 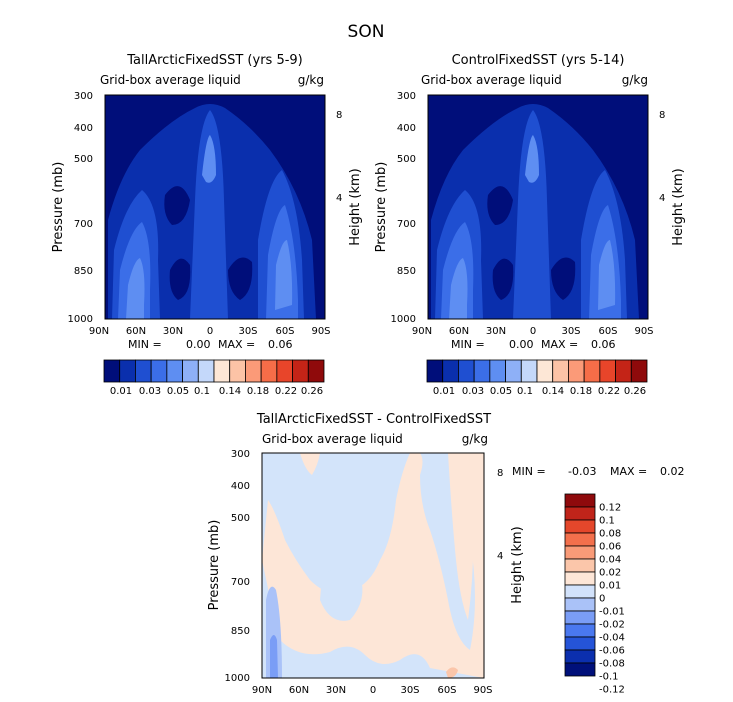 I want to click on y-axis-title-right: Height (km), so click(x=355, y=206).